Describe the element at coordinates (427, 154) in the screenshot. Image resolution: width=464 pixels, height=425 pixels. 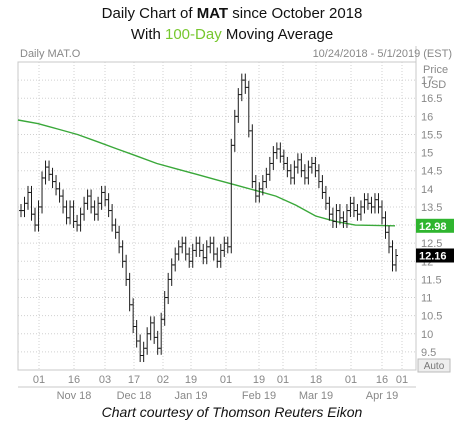
I see `y-tick-label: 15` at that location.